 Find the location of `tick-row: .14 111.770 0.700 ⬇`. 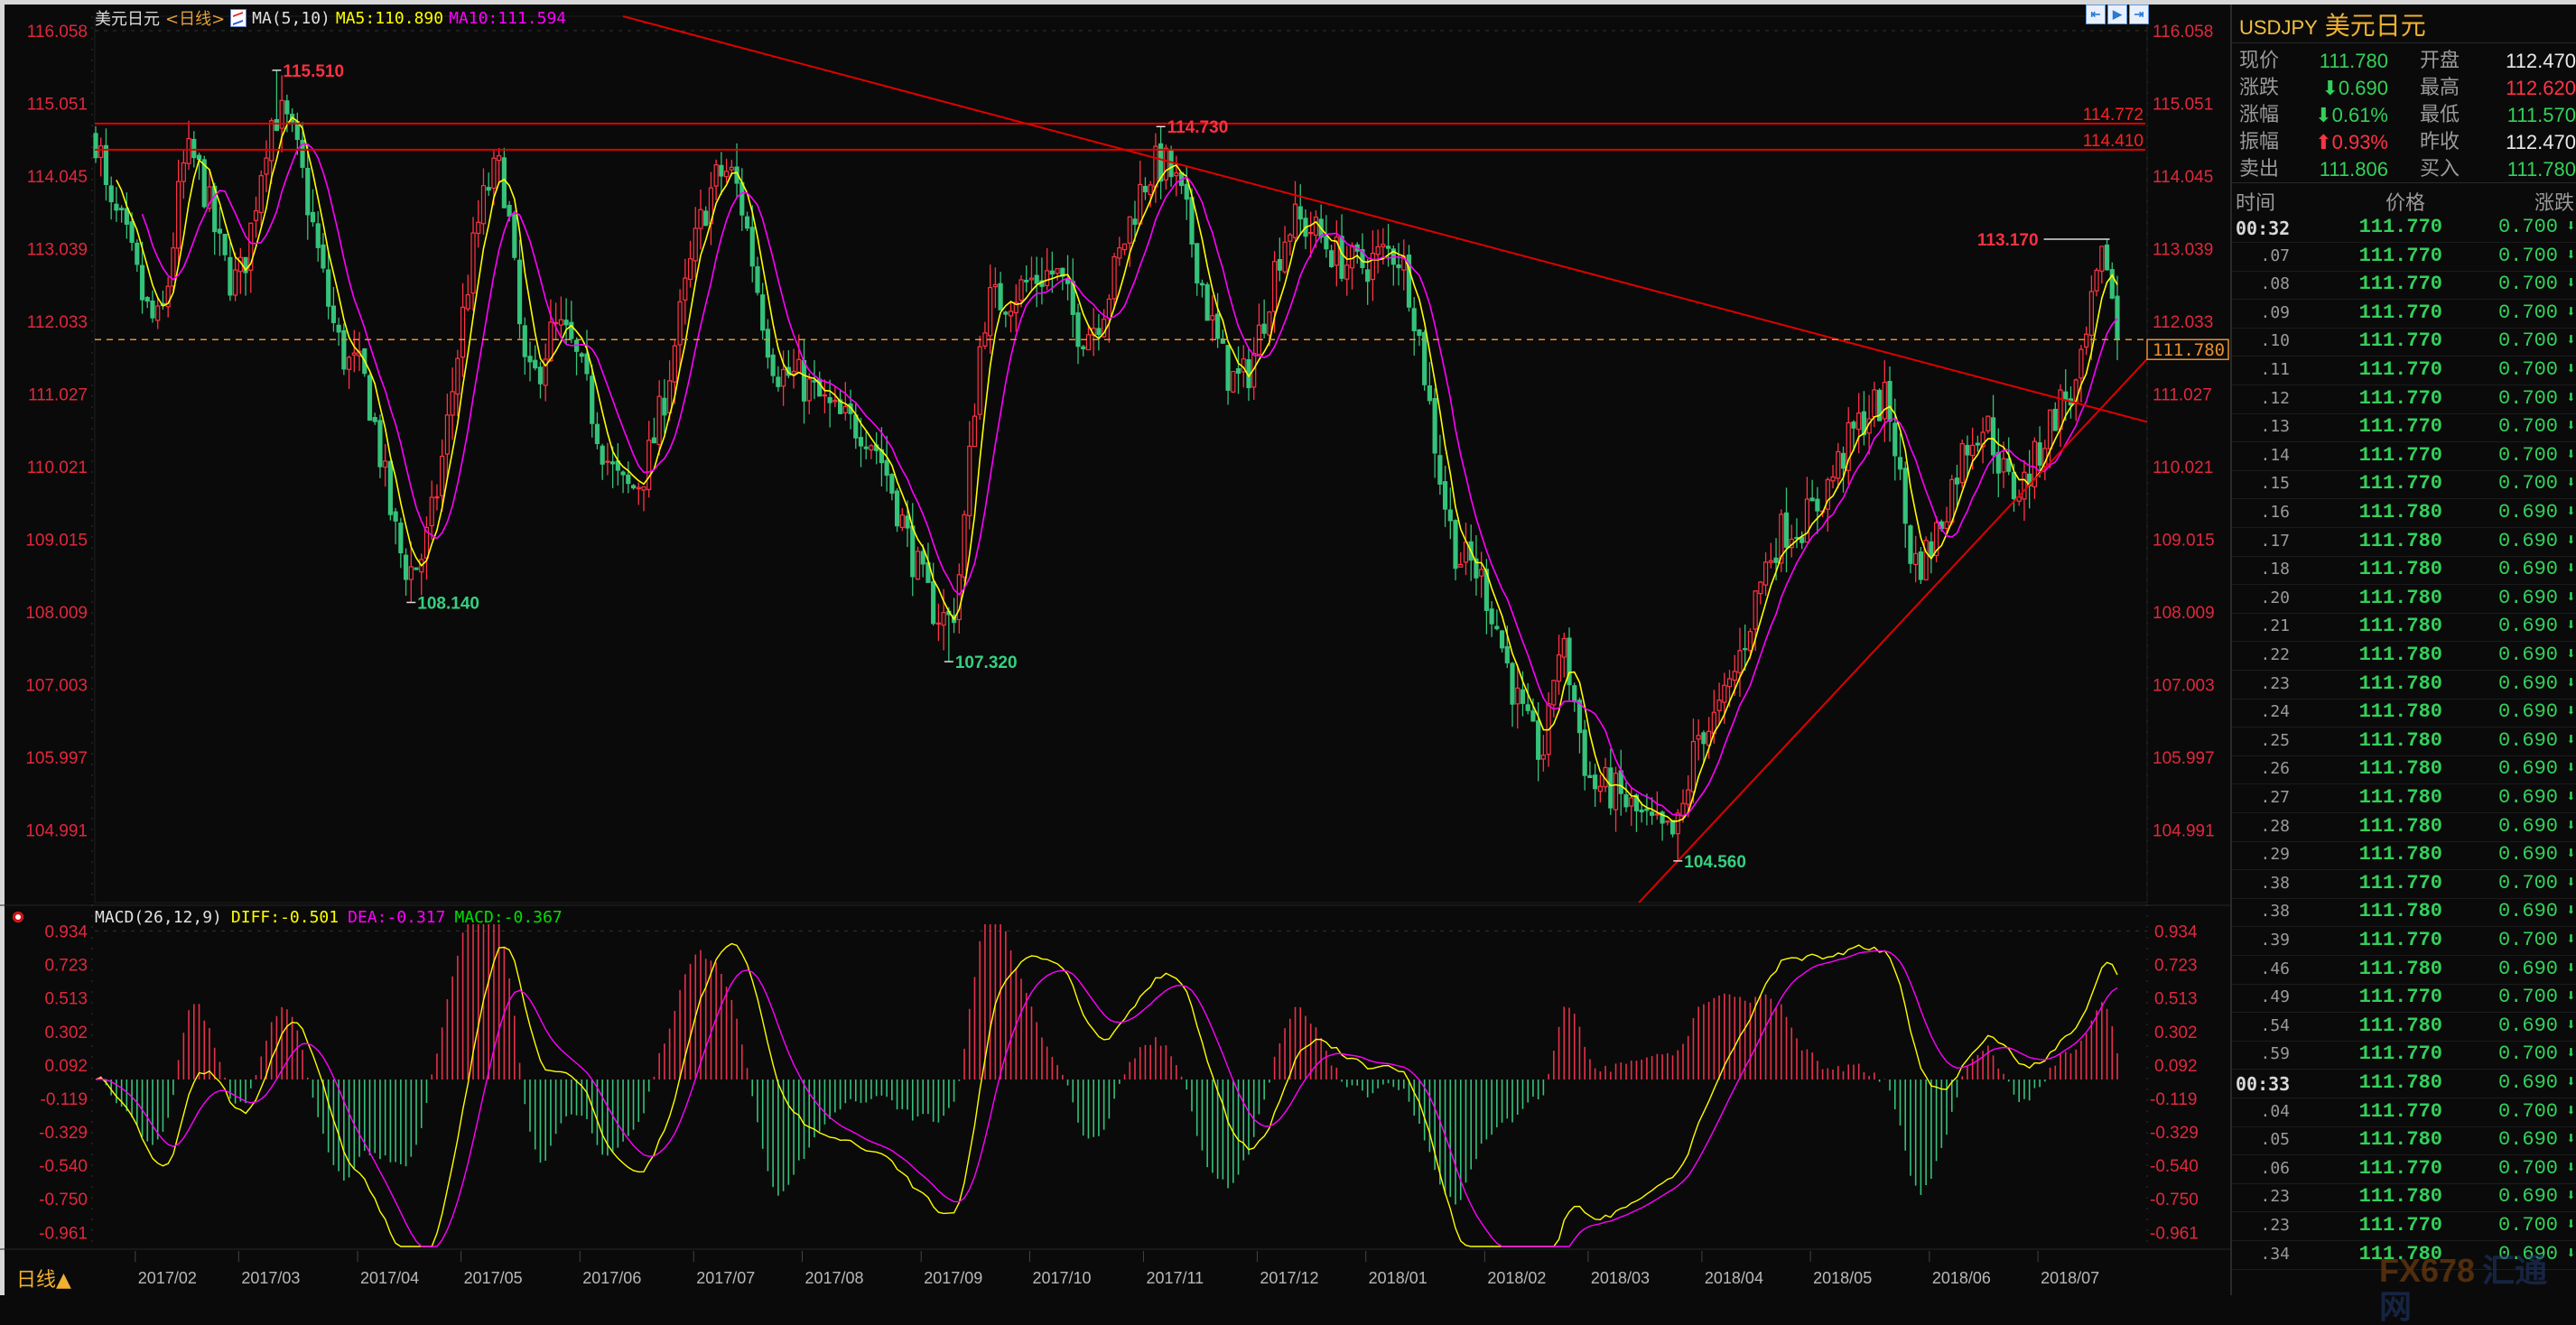

tick-row: .14 111.770 0.700 ⬇ is located at coordinates (2404, 457).